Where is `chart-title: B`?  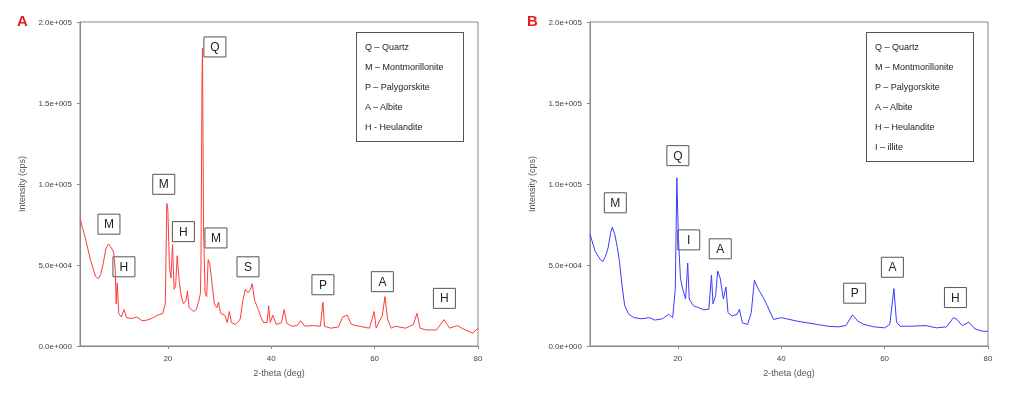 chart-title: B is located at coordinates (532, 20).